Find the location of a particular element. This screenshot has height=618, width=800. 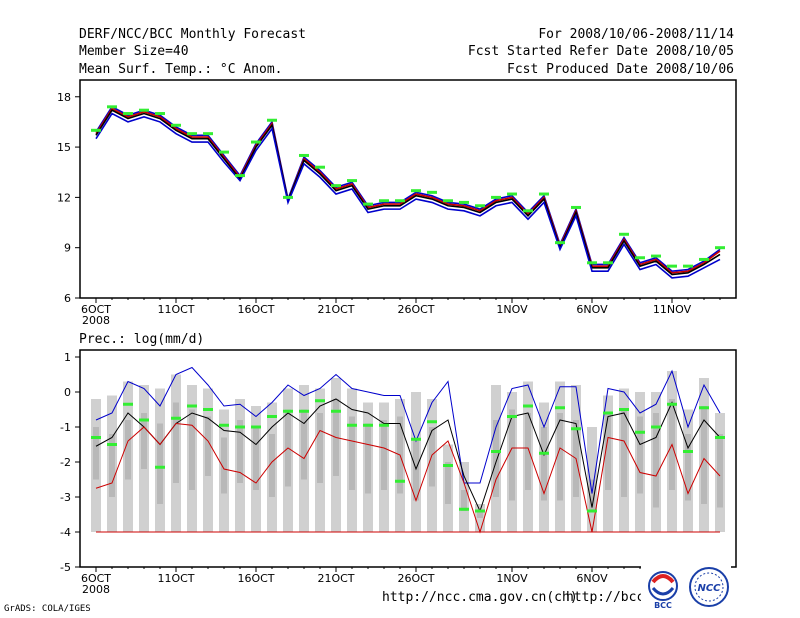

y-tick-label: -4 is located at coordinates (65, 532).